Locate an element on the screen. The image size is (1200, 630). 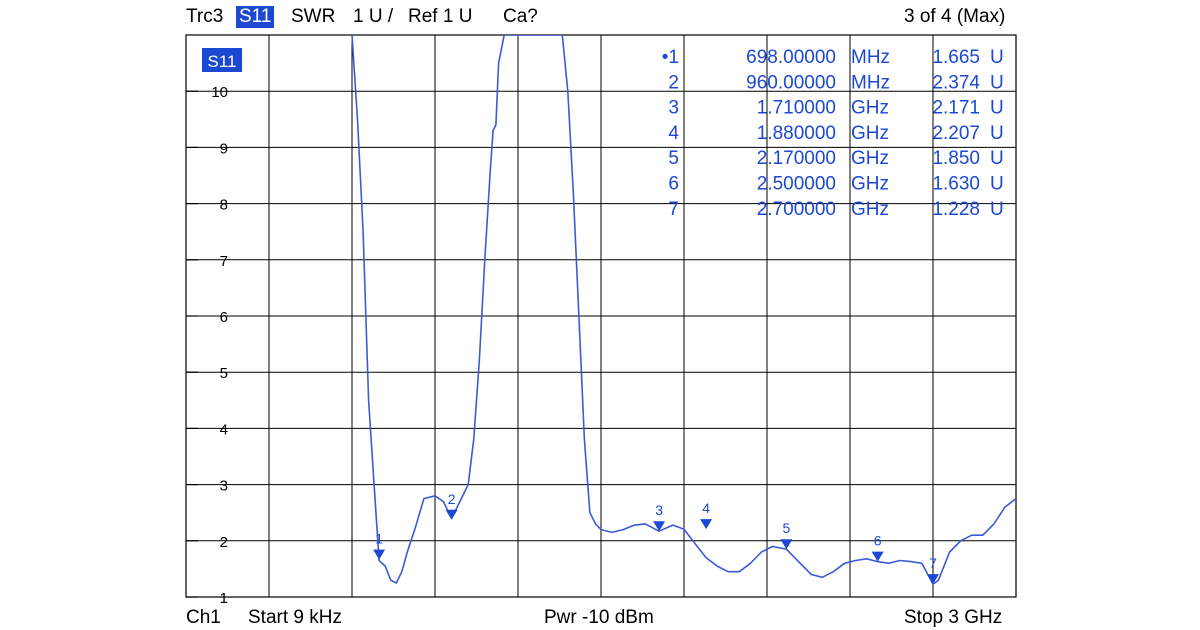
marker-layer: 1 2 3 4 5 6 7 is located at coordinates (656, 538).